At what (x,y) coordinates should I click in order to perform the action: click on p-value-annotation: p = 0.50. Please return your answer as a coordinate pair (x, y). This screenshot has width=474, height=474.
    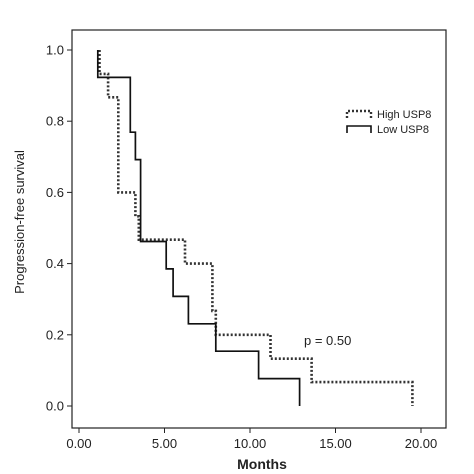
    Looking at the image, I should click on (327, 340).